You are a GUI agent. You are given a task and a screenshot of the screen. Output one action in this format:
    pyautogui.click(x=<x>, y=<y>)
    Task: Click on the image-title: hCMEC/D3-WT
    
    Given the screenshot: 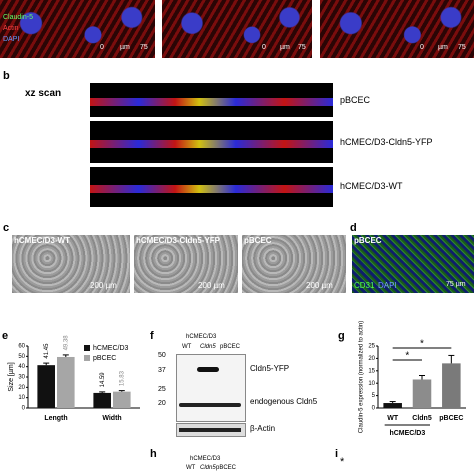 What is the action you would take?
    pyautogui.click(x=42, y=240)
    